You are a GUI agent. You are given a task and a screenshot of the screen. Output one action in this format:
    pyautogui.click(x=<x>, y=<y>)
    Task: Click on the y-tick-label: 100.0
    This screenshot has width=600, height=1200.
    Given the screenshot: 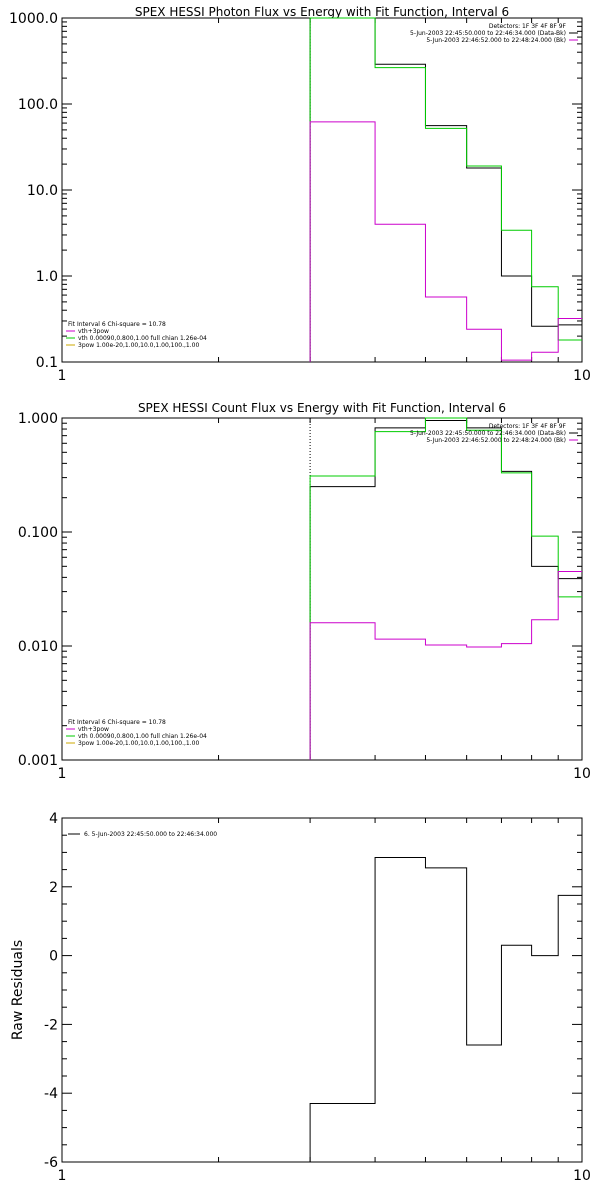 What is the action you would take?
    pyautogui.click(x=38, y=105)
    